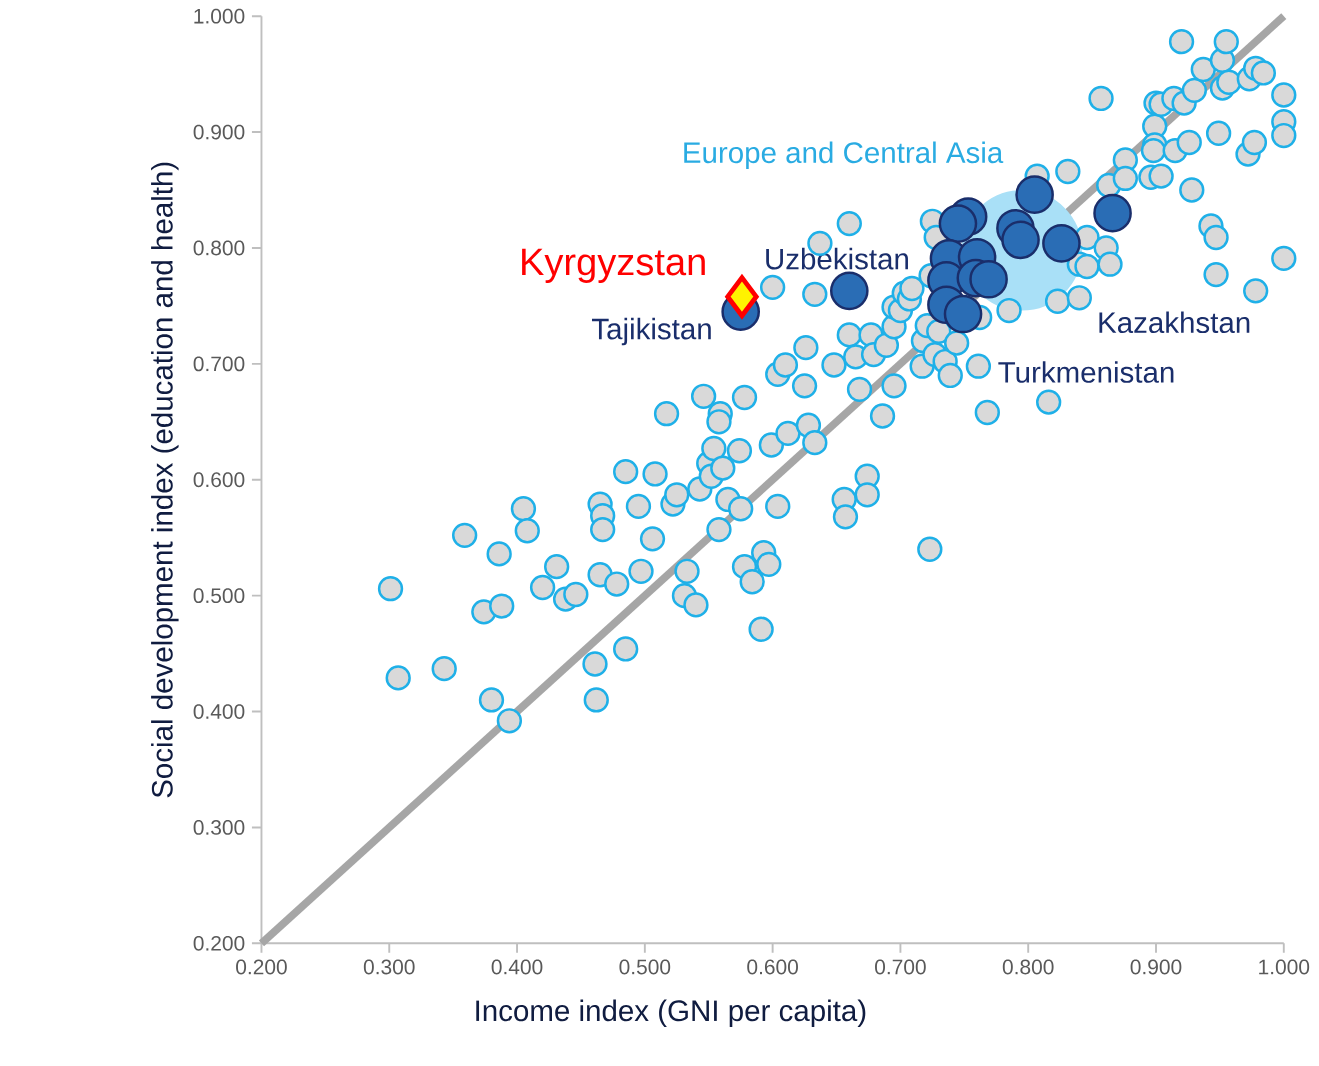  Describe the element at coordinates (517, 967) in the screenshot. I see `x-tick-label: 0.400` at that location.